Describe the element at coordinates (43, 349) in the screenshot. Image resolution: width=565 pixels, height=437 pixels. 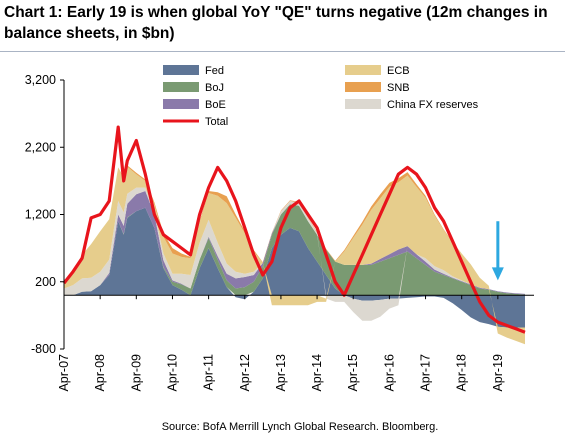
I see `y-tick-label: -800` at that location.